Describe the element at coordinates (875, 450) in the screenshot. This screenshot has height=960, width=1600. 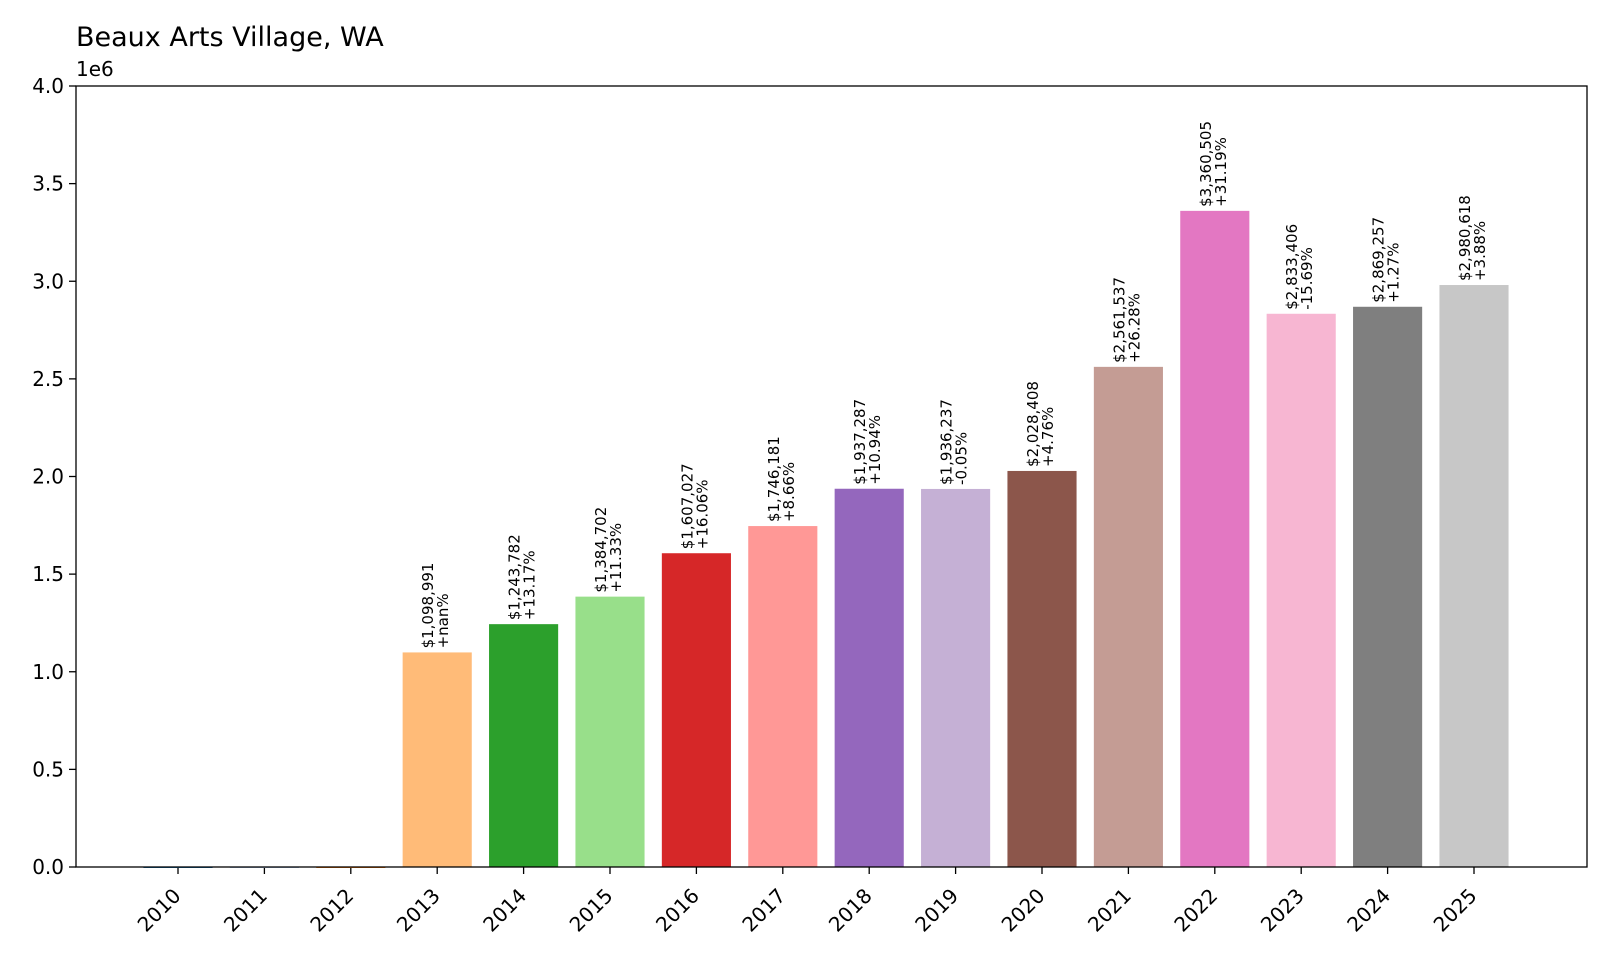
I see `bar-change-label: +10.94%` at that location.